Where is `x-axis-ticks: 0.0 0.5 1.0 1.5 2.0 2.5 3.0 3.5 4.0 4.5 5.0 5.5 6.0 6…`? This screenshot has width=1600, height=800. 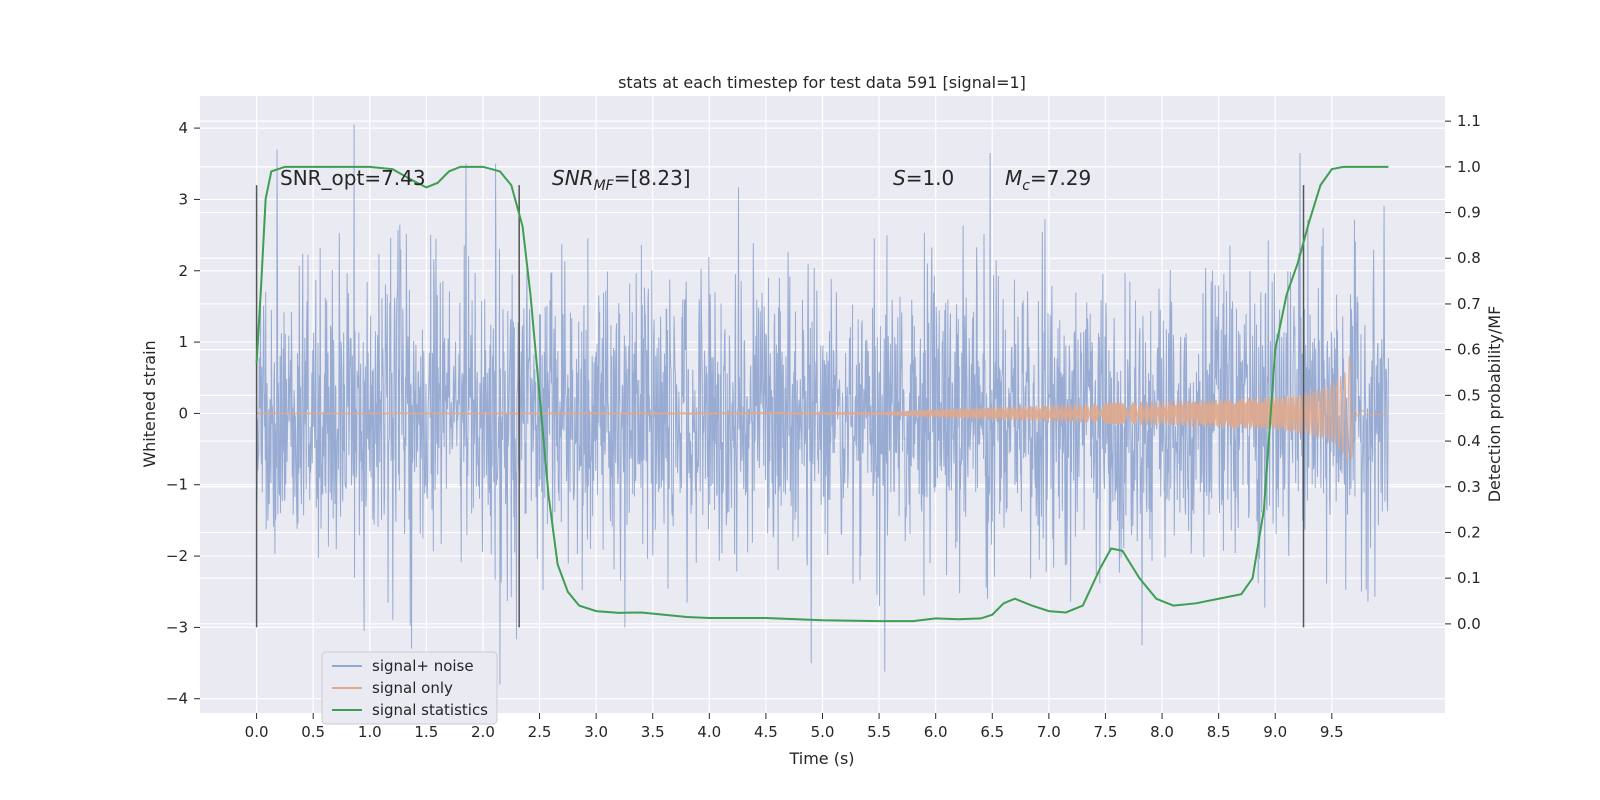 x-axis-ticks: 0.0 0.5 1.0 1.5 2.0 2.5 3.0 3.5 4.0 4.5 5.0 5.5 6.0 6… is located at coordinates (794, 727).